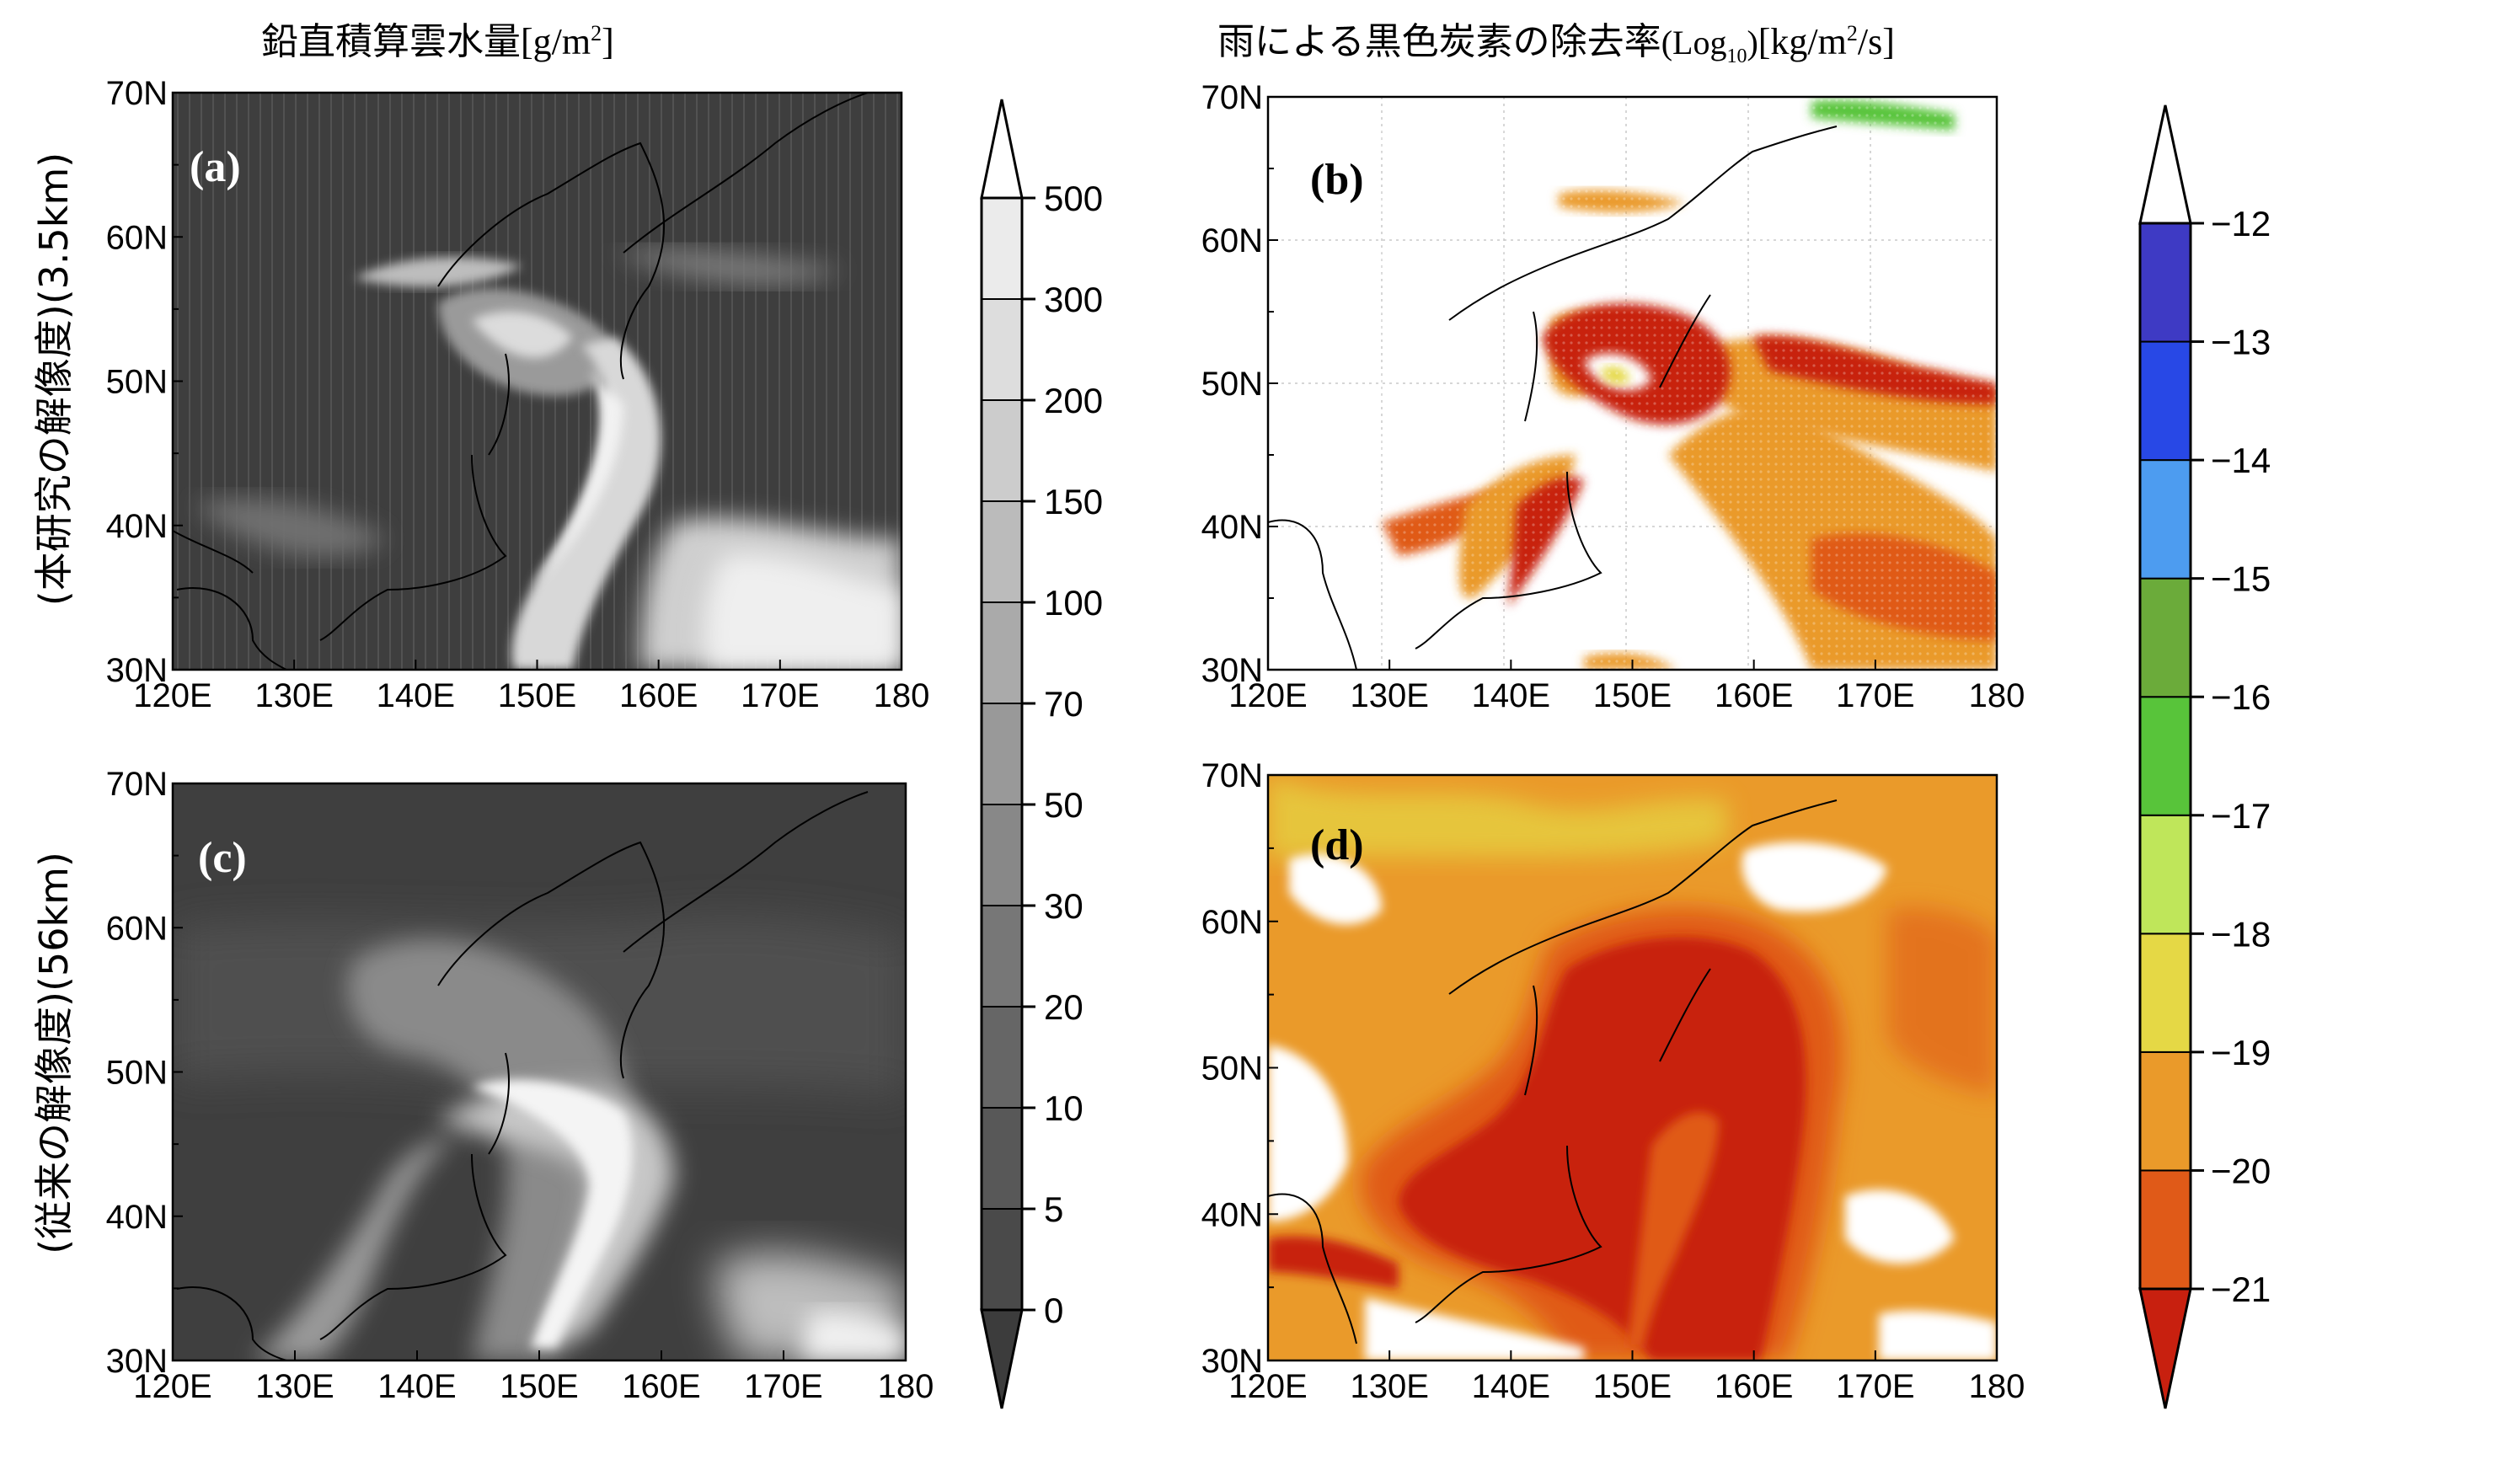 The height and width of the screenshot is (1470, 2520). I want to click on title-left: 鉛直積算雲水量[g/m2], so click(437, 41).